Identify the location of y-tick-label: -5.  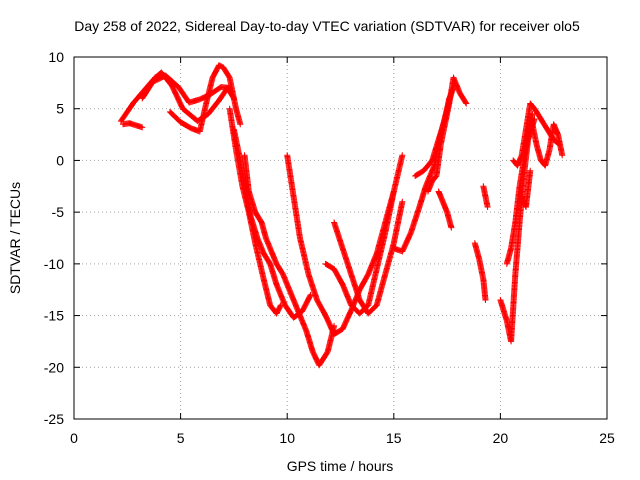
(58, 212).